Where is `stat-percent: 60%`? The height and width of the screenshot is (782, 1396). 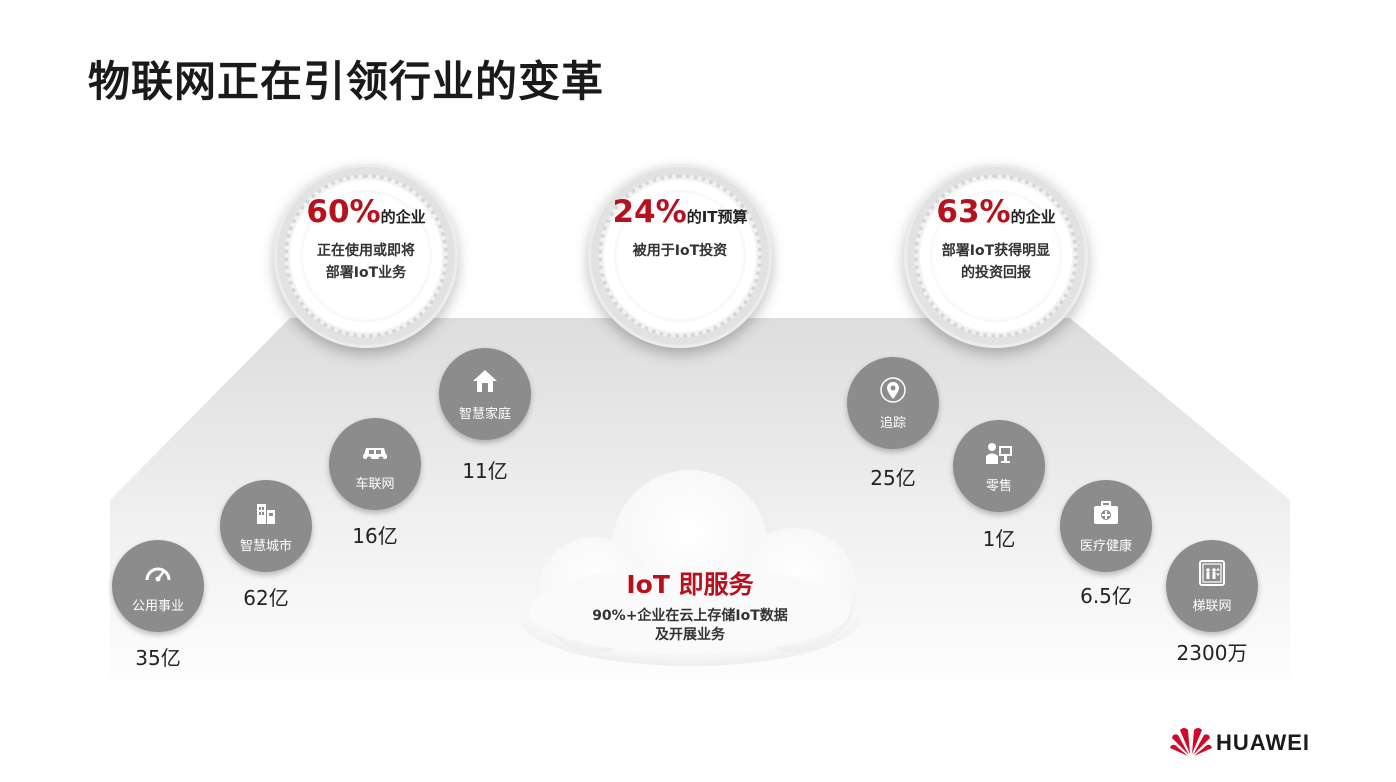
stat-percent: 60% is located at coordinates (343, 212).